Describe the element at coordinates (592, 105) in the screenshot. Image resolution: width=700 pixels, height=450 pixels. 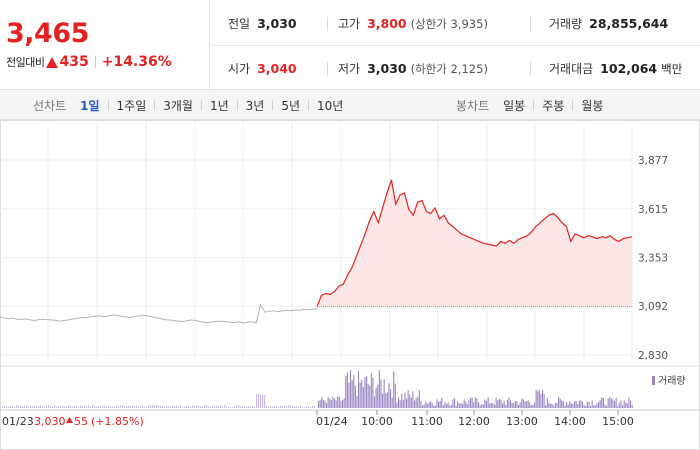
I see `tab-monthly: 월봉` at that location.